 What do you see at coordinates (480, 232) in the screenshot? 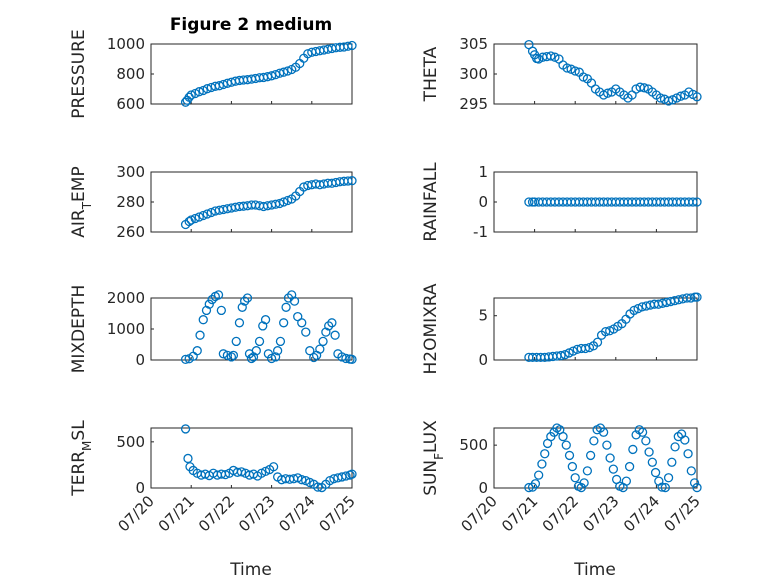
I see `y-tick-label: -1` at bounding box center [480, 232].